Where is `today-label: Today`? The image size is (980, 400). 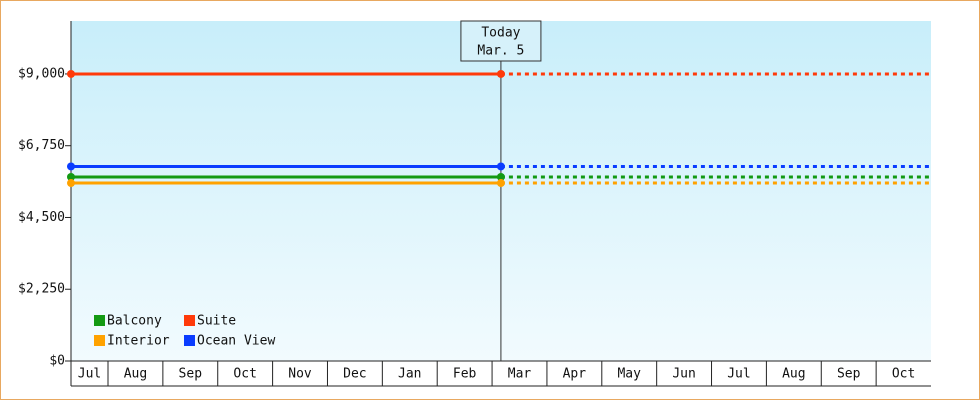 today-label: Today is located at coordinates (500, 33).